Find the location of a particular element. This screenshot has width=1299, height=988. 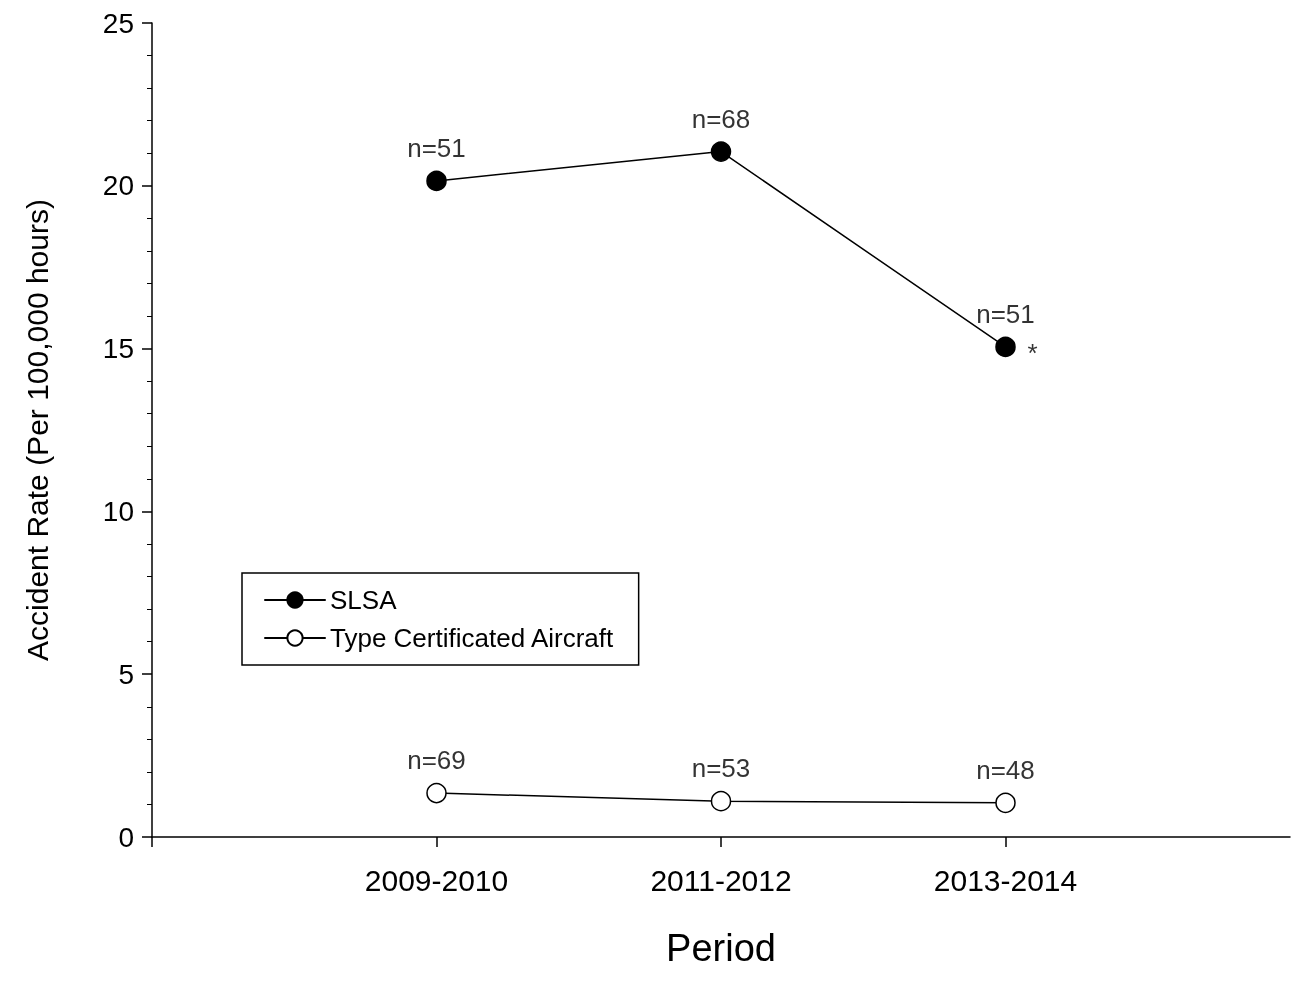

y-axis-title: Accident Rate (Per 100,000 hours) is located at coordinates (37, 430).